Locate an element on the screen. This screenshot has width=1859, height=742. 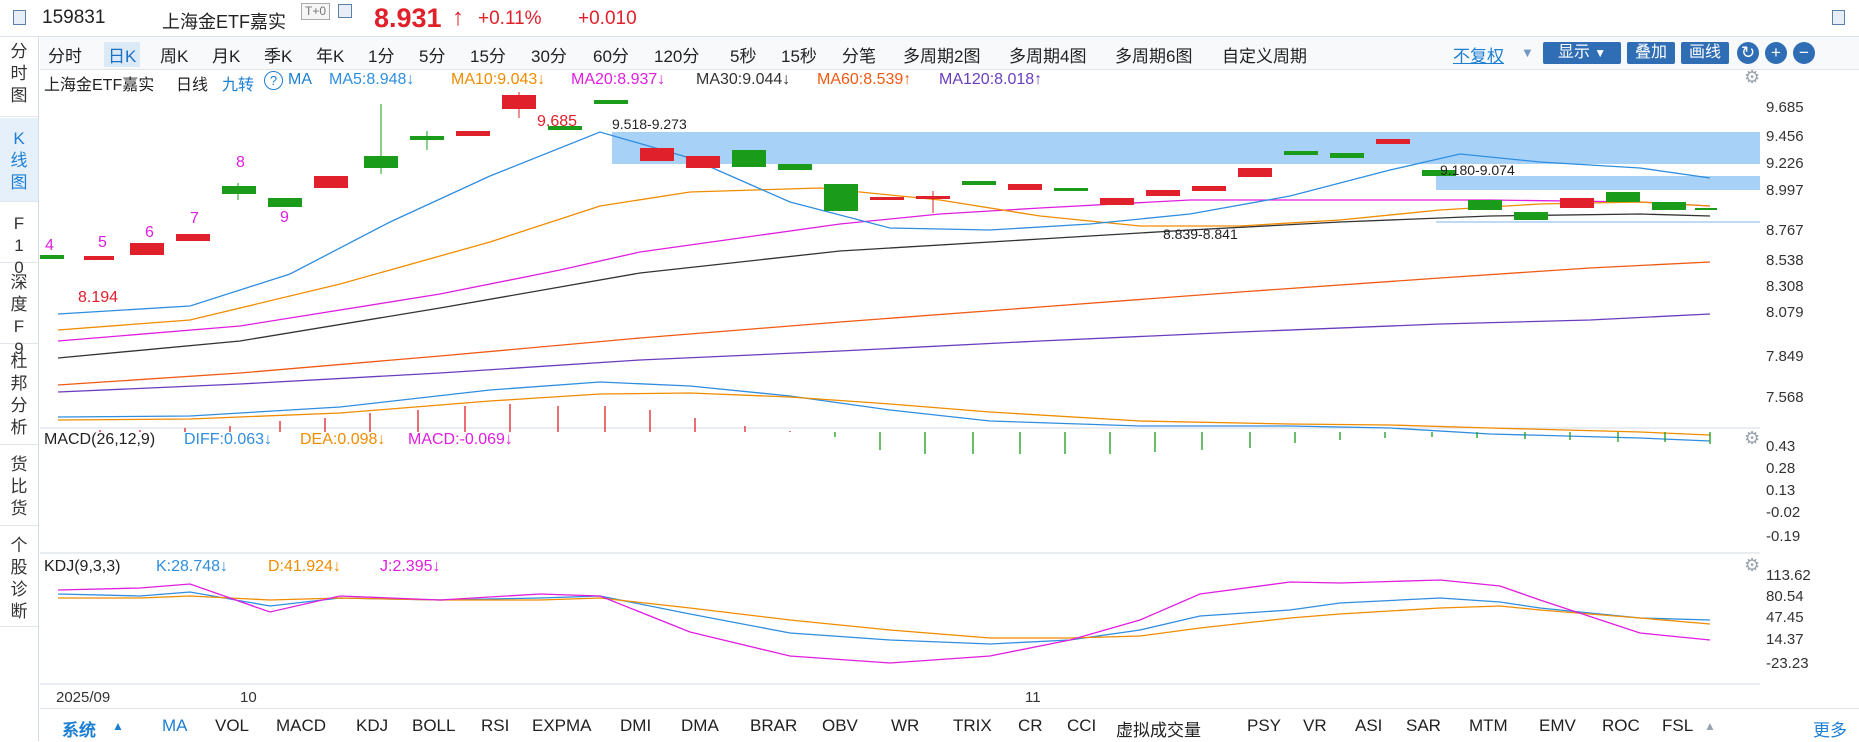
period-tab: 分笔 is located at coordinates (859, 56).